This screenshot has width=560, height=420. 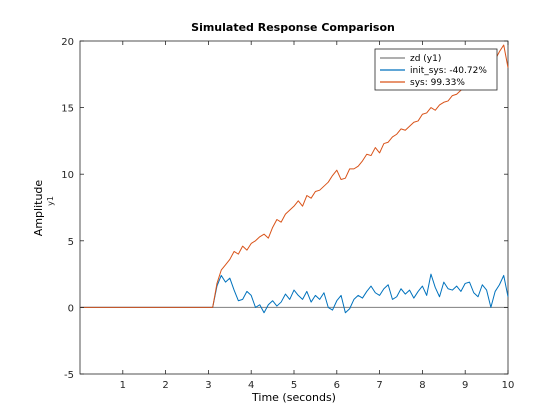 I want to click on legend-label-2: sys: 99.33%, so click(x=437, y=83).